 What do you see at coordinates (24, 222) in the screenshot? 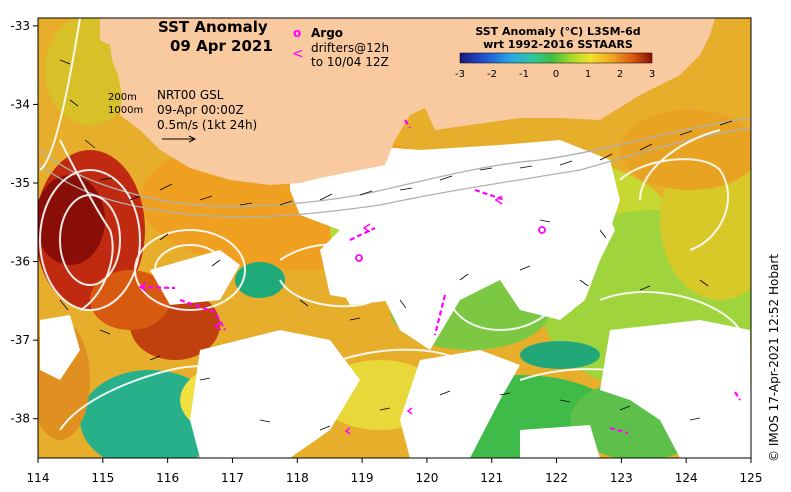
I see `y-axis: -33 -34 -35 -36 -37 -38` at bounding box center [24, 222].